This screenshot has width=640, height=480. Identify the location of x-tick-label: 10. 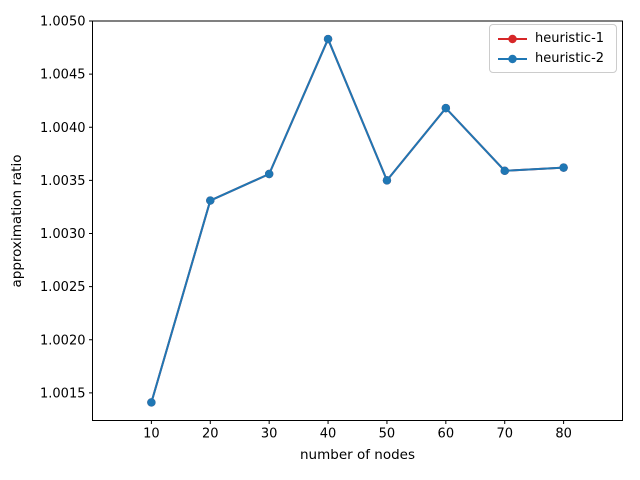
(151, 434).